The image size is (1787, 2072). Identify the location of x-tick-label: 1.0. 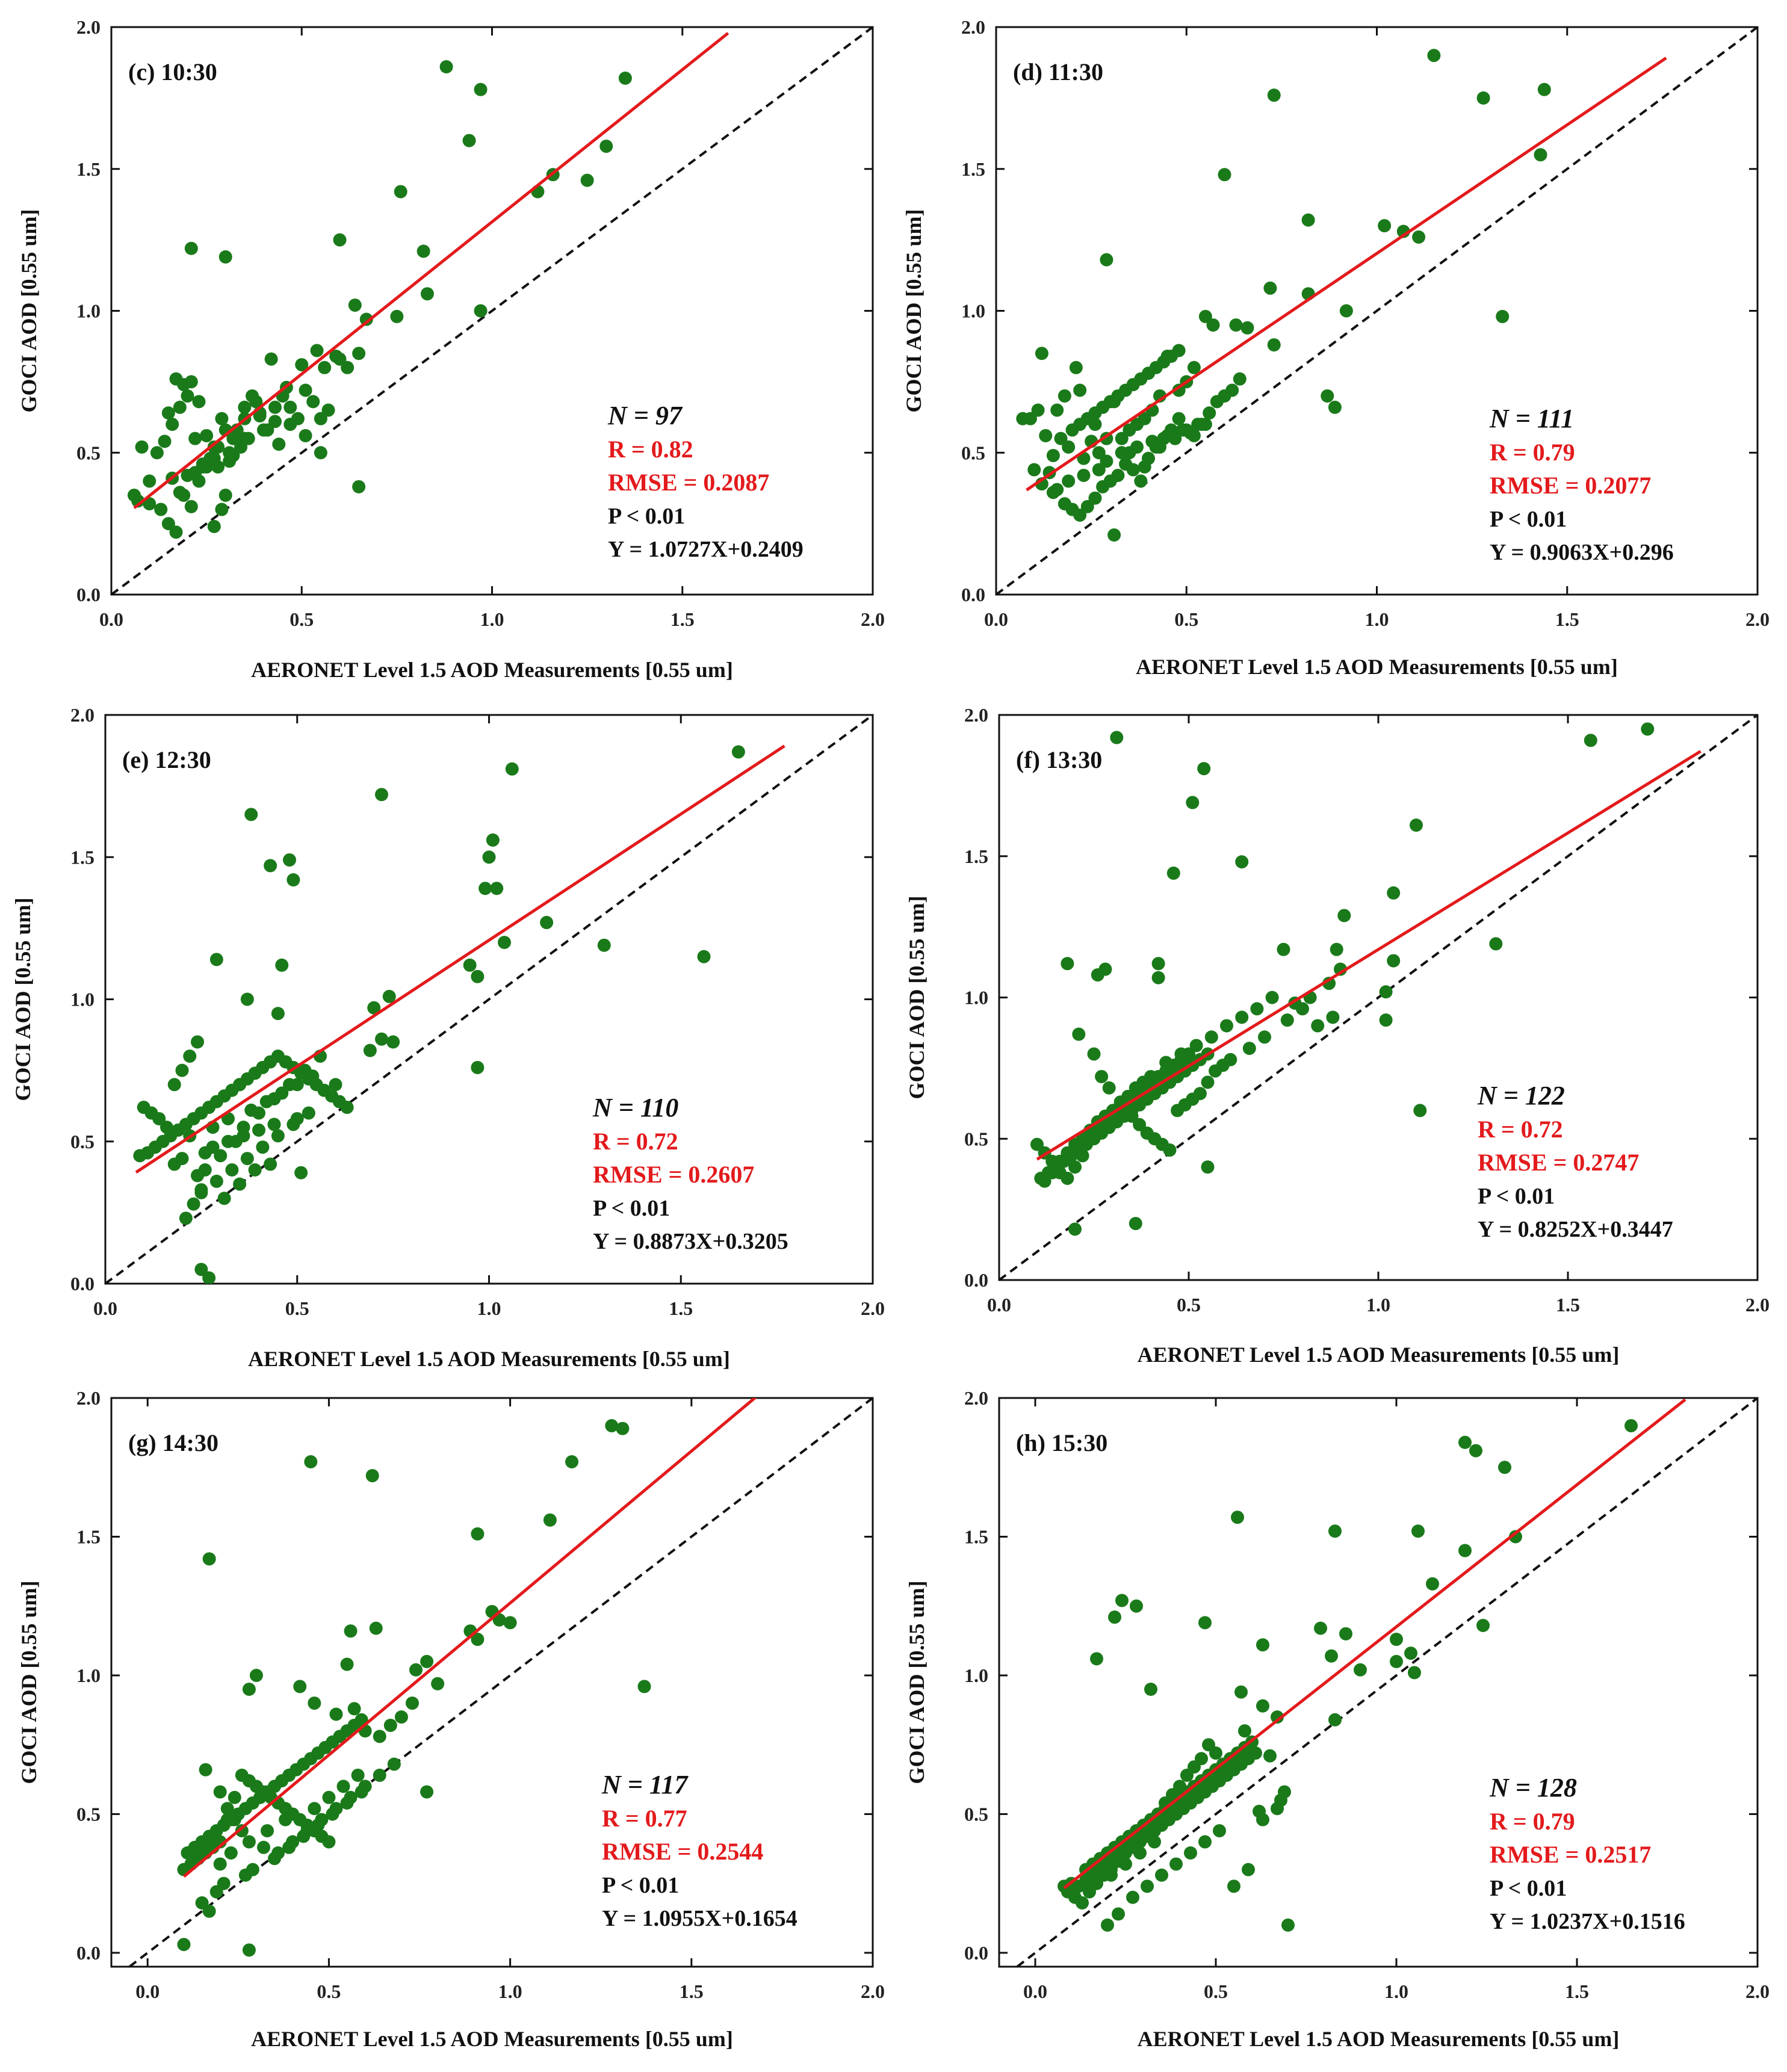
(492, 619).